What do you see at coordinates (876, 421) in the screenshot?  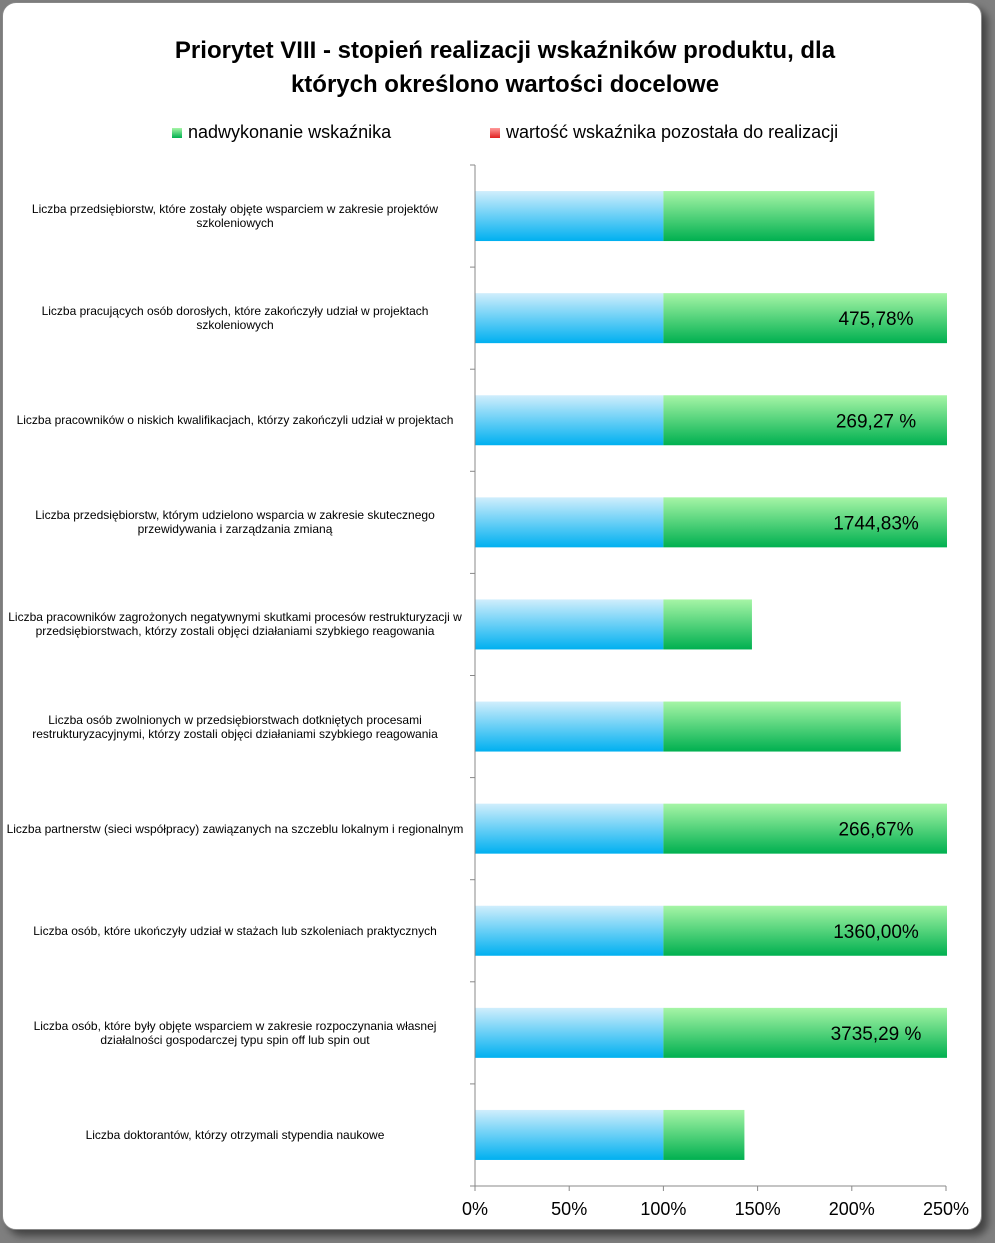 I see `total-label: 269,27 %` at bounding box center [876, 421].